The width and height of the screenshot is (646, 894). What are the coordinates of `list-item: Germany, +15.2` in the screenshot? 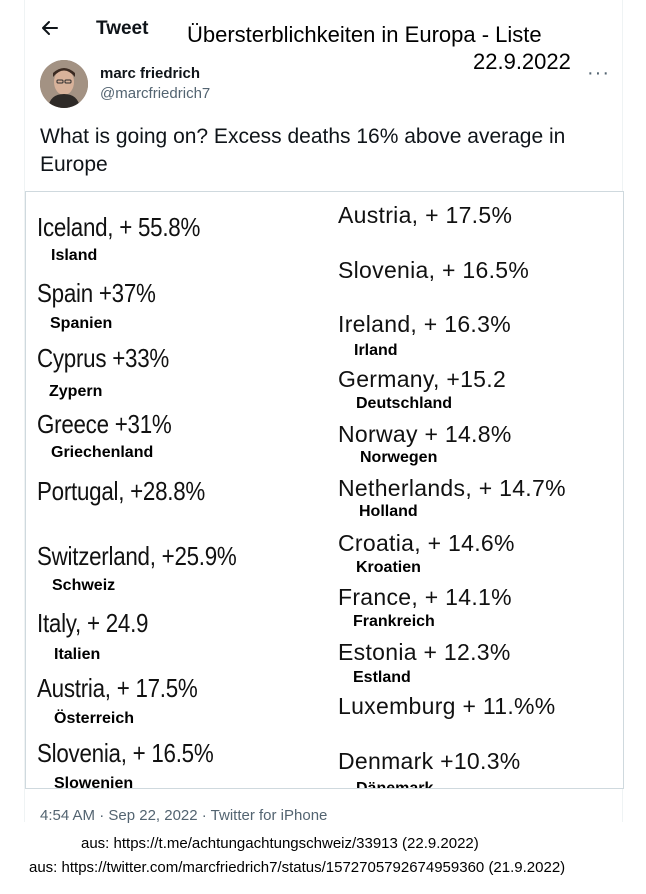 It's located at (422, 379).